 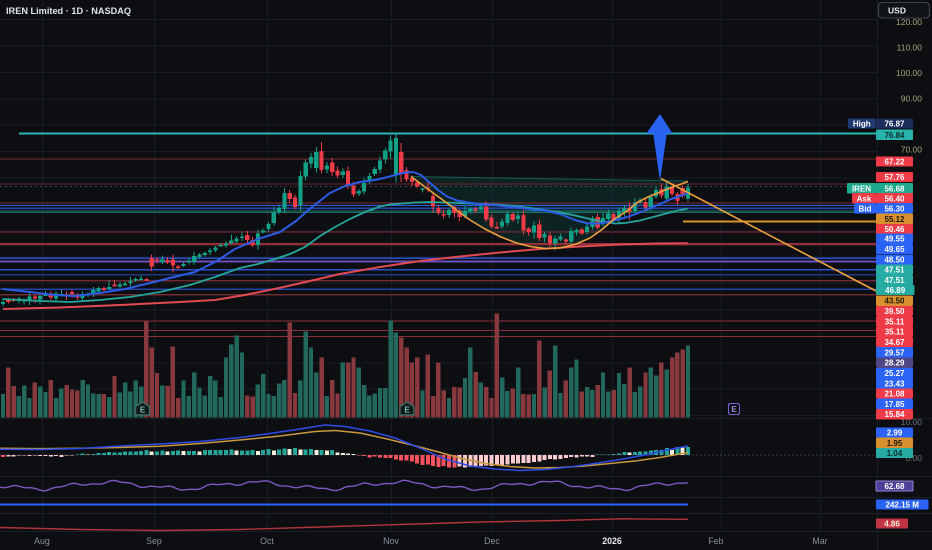 What do you see at coordinates (42, 541) in the screenshot?
I see `svg-text: Aug` at bounding box center [42, 541].